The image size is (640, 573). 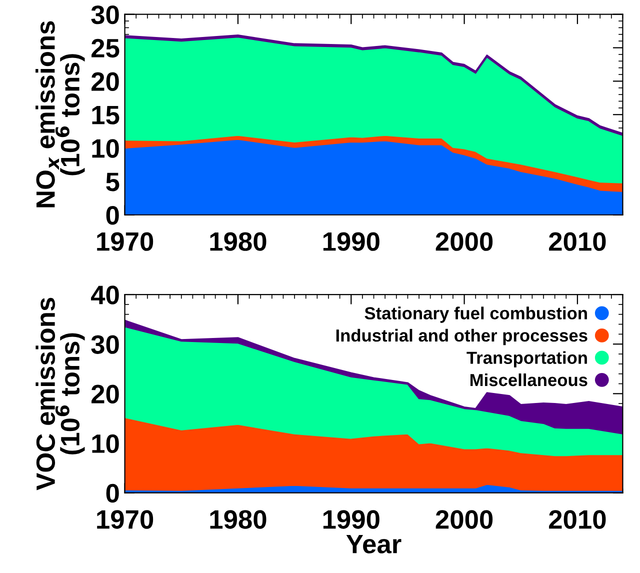 What do you see at coordinates (462, 337) in the screenshot?
I see `legend-label: Industrial and other processes` at bounding box center [462, 337].